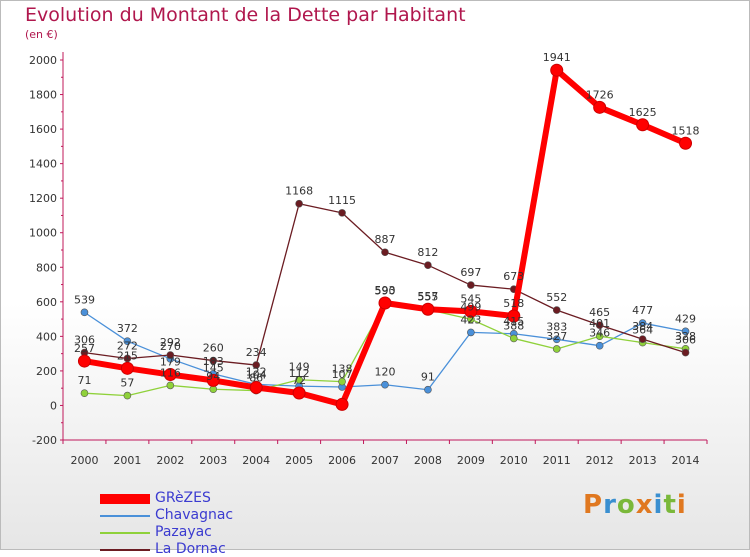  I want to click on data-label: 306, so click(84, 340).